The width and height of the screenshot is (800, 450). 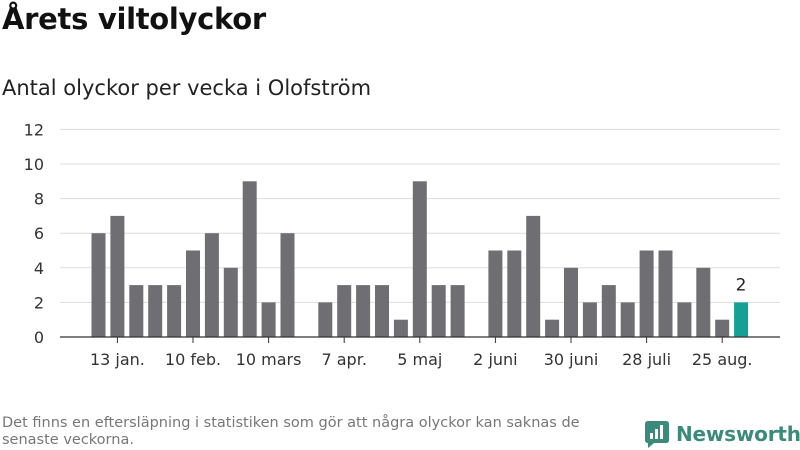 I want to click on y-tick-label: 8, so click(x=39, y=199).